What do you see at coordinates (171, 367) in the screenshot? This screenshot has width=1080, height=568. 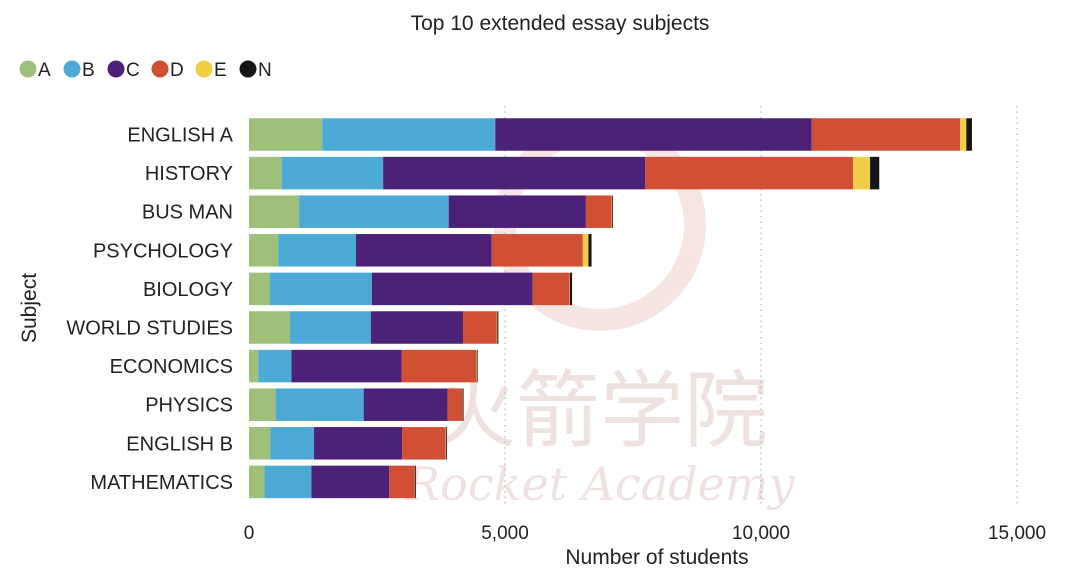 I see `category-label: ECONOMICS` at bounding box center [171, 367].